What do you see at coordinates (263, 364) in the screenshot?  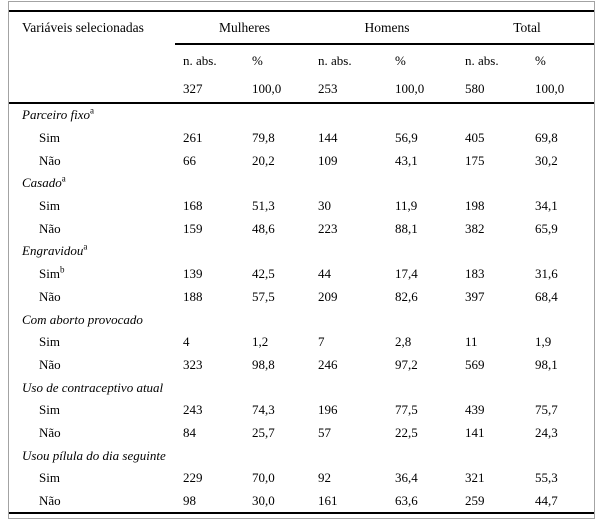 I see `table-cell: 98,8` at bounding box center [263, 364].